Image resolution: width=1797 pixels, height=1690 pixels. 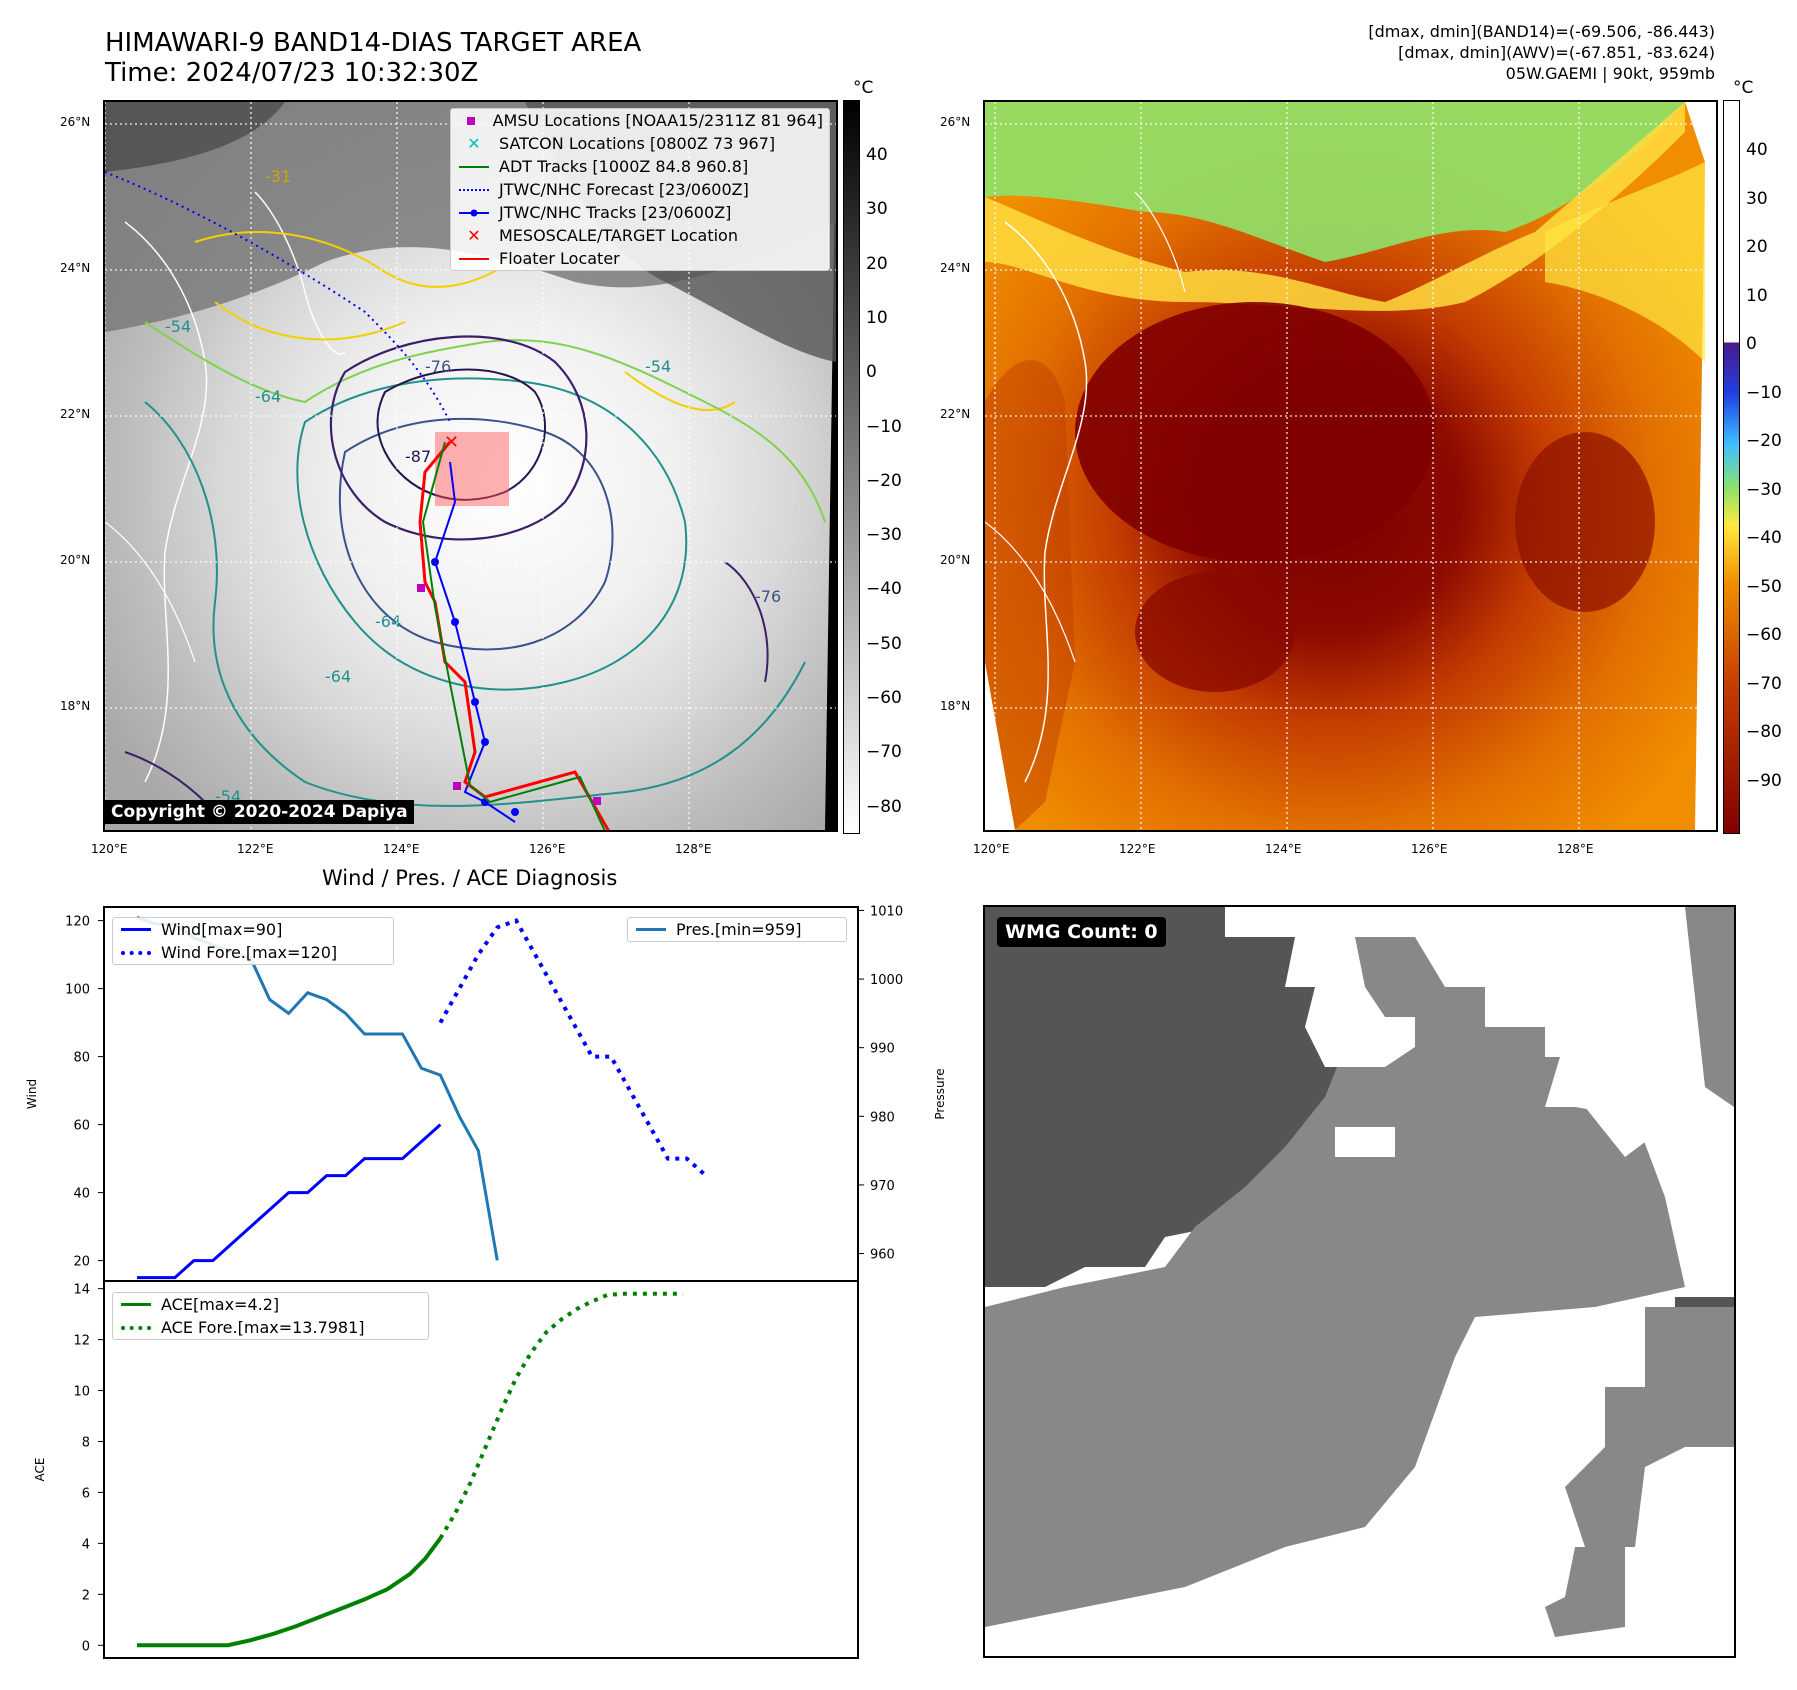 I want to click on chart-title: HIMAWARI-9 BAND14-DIAS TARGET AREA, so click(x=373, y=43).